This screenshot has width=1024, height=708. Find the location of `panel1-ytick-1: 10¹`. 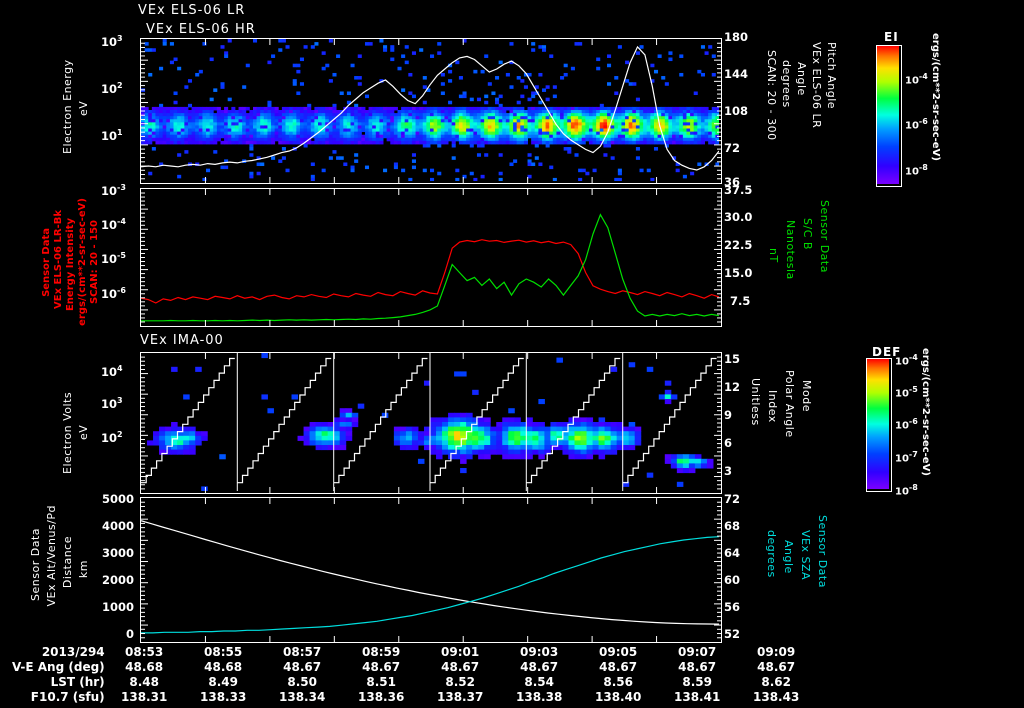

panel1-ytick-1: 10¹ is located at coordinates (112, 135).